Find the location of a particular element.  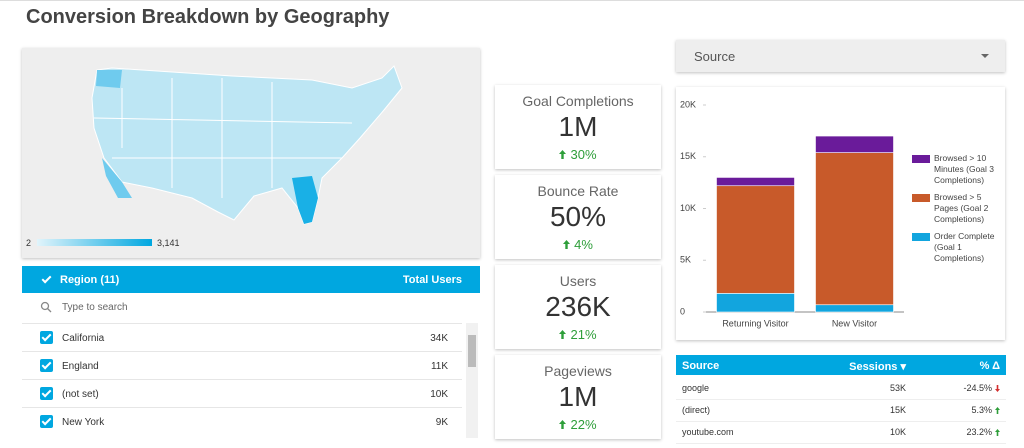

source-dropdown: Source is located at coordinates (840, 56).